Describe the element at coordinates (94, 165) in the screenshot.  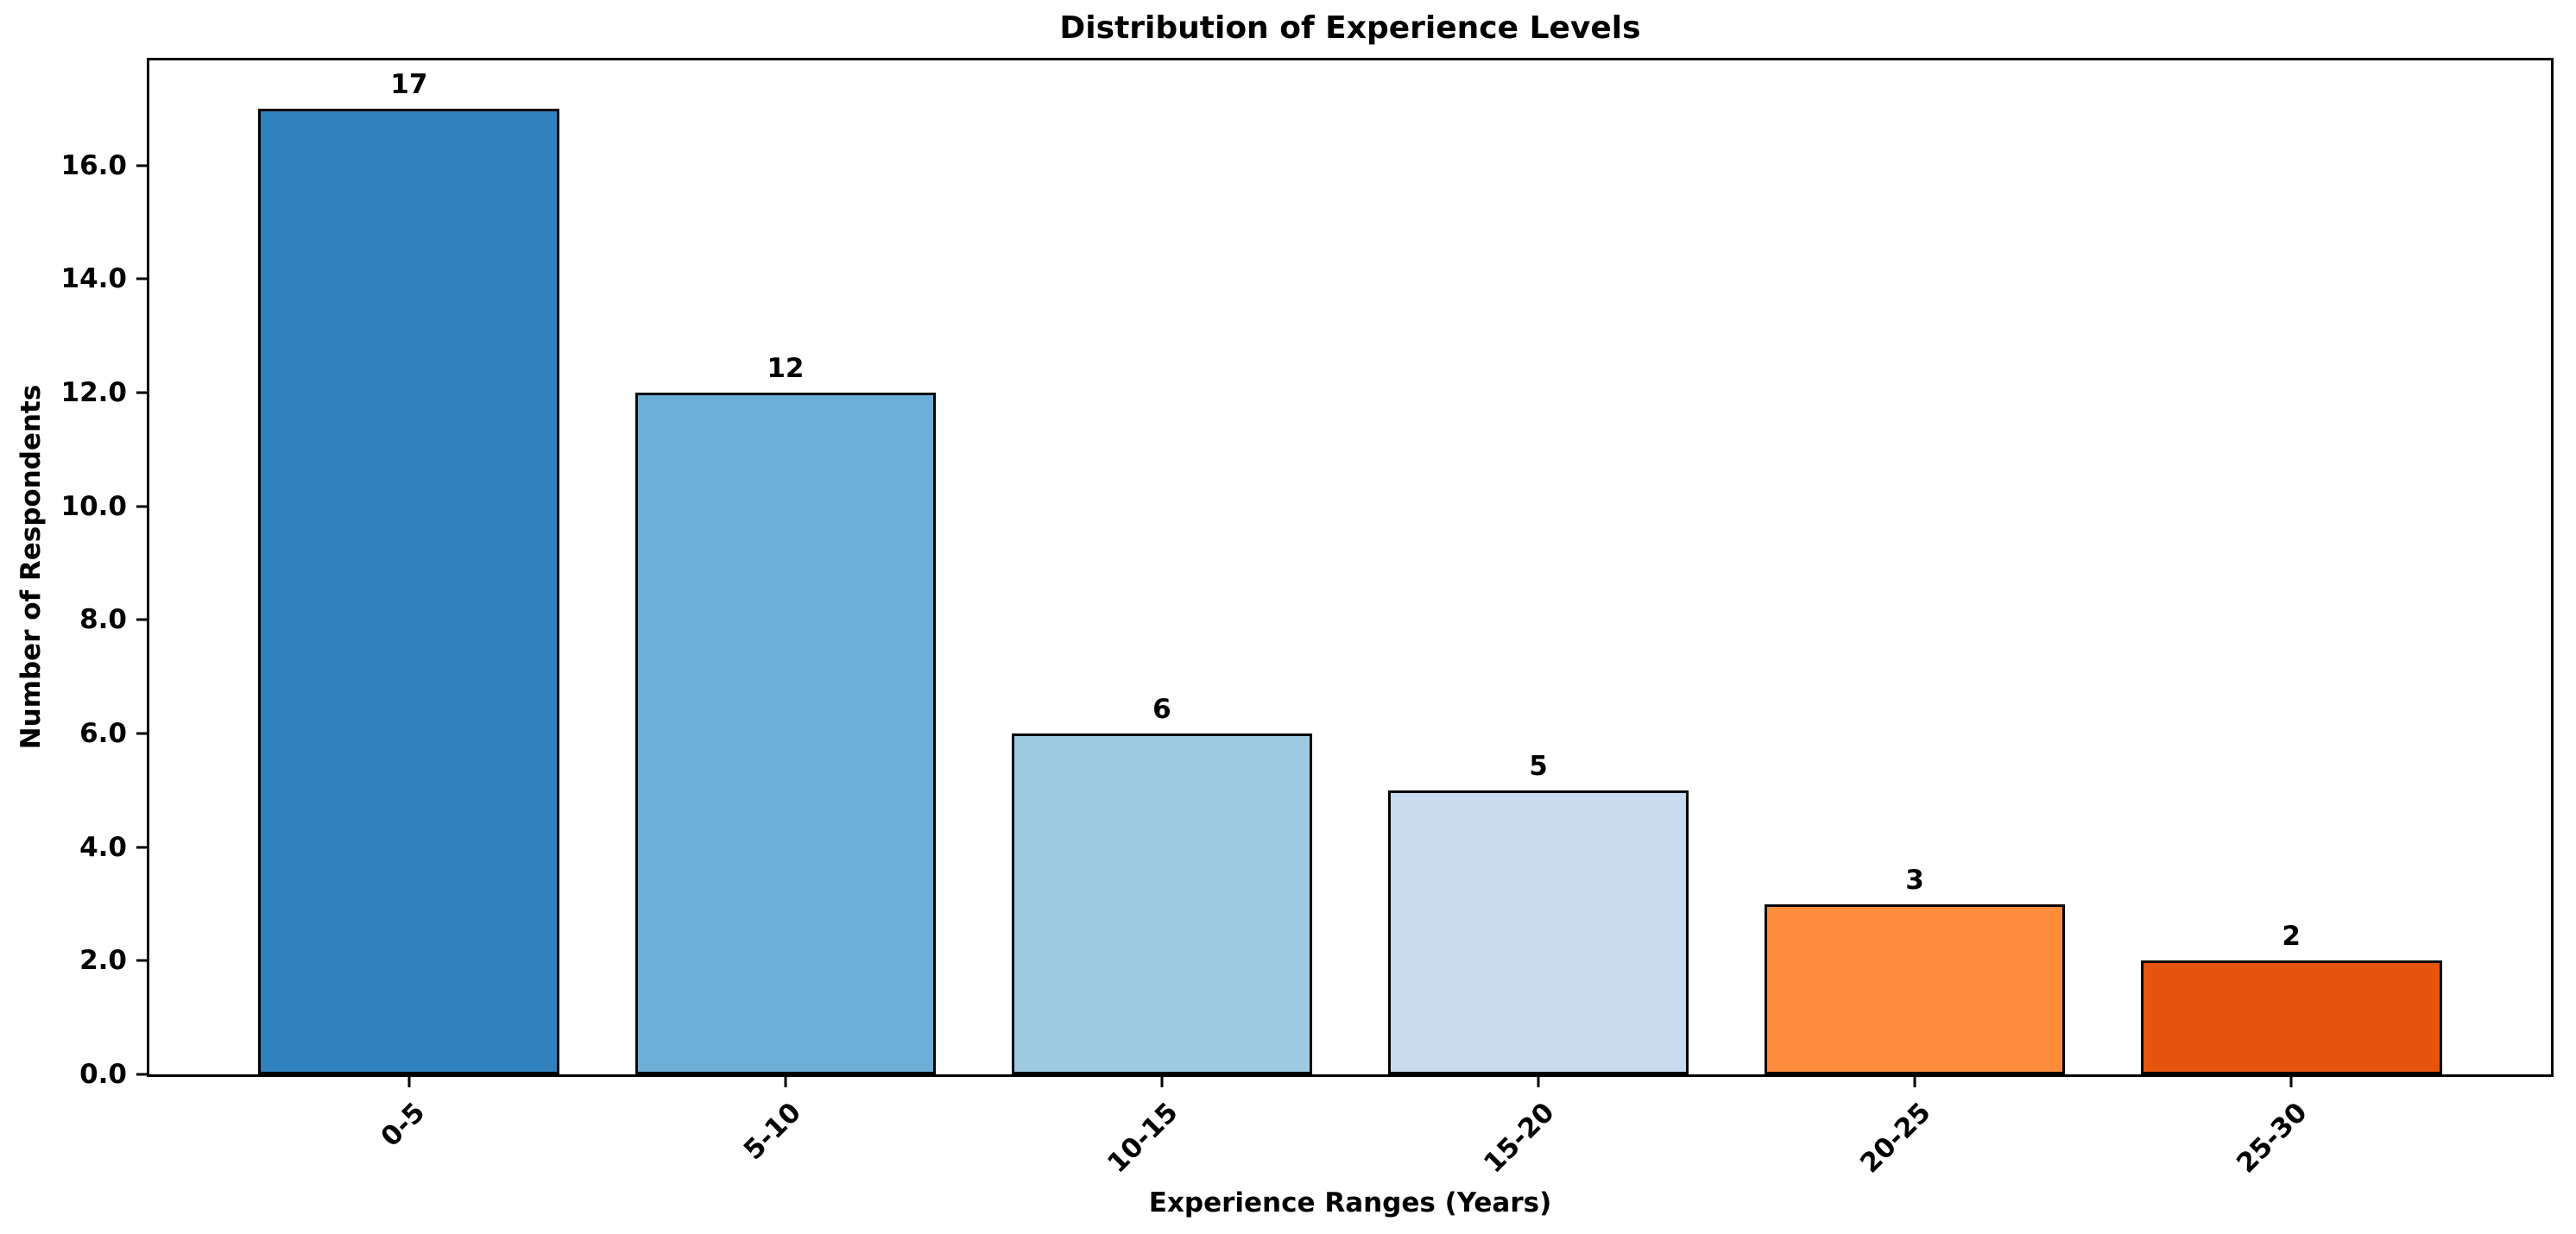
I see `y-axis-tick-label: 16.0` at that location.